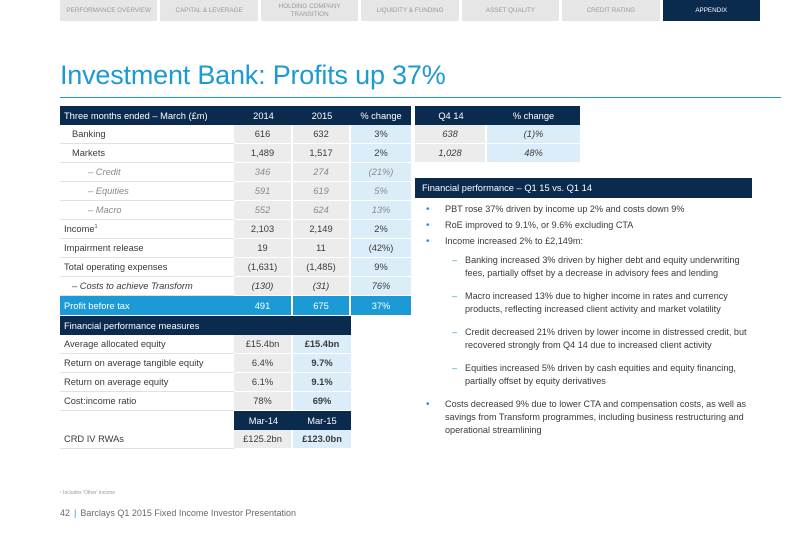 The height and width of the screenshot is (554, 800). What do you see at coordinates (65, 513) in the screenshot?
I see `page-number: 42` at bounding box center [65, 513].